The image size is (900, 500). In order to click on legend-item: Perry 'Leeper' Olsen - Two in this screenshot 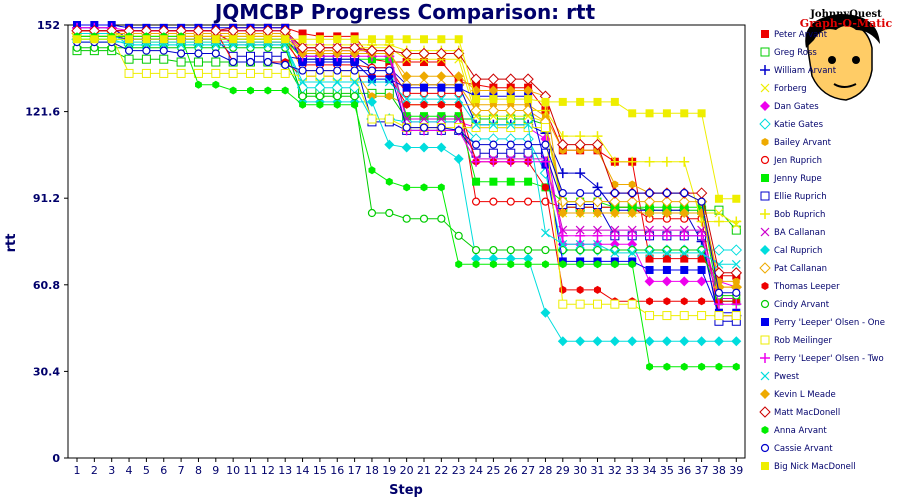, I will do `click(822, 358)`.